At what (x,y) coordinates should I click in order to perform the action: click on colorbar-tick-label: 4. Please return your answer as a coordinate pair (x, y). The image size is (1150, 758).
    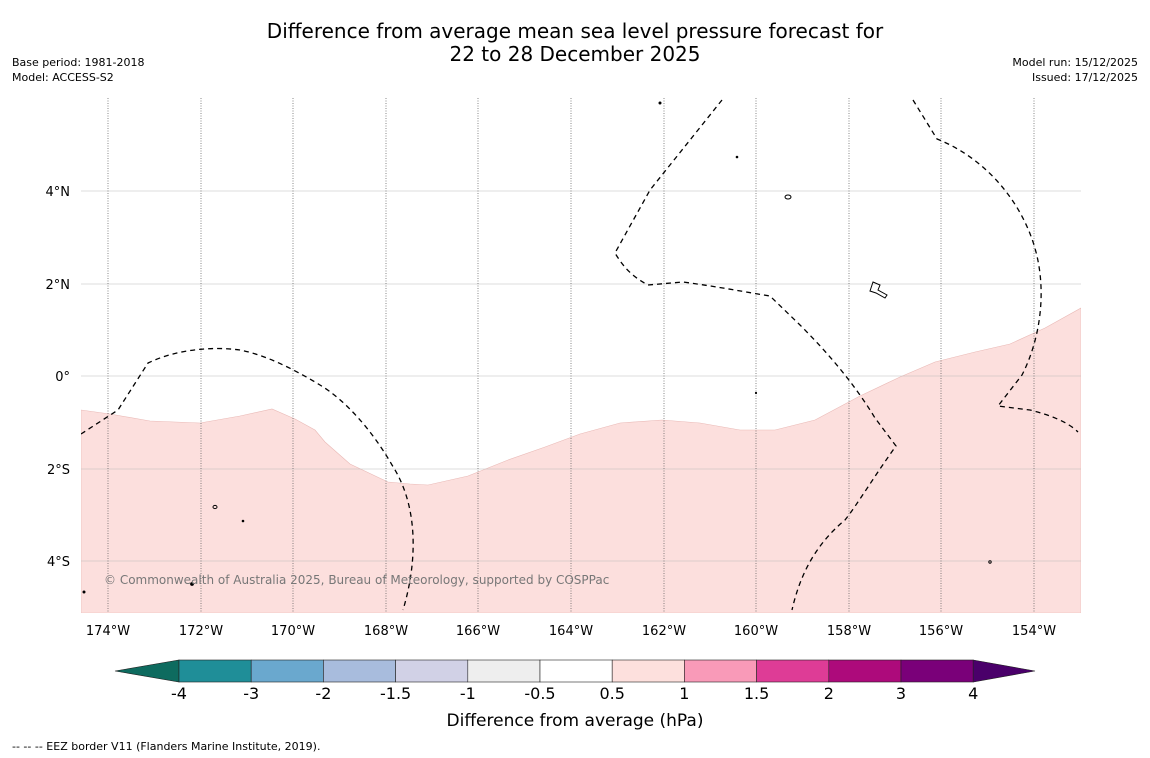
    Looking at the image, I should click on (973, 693).